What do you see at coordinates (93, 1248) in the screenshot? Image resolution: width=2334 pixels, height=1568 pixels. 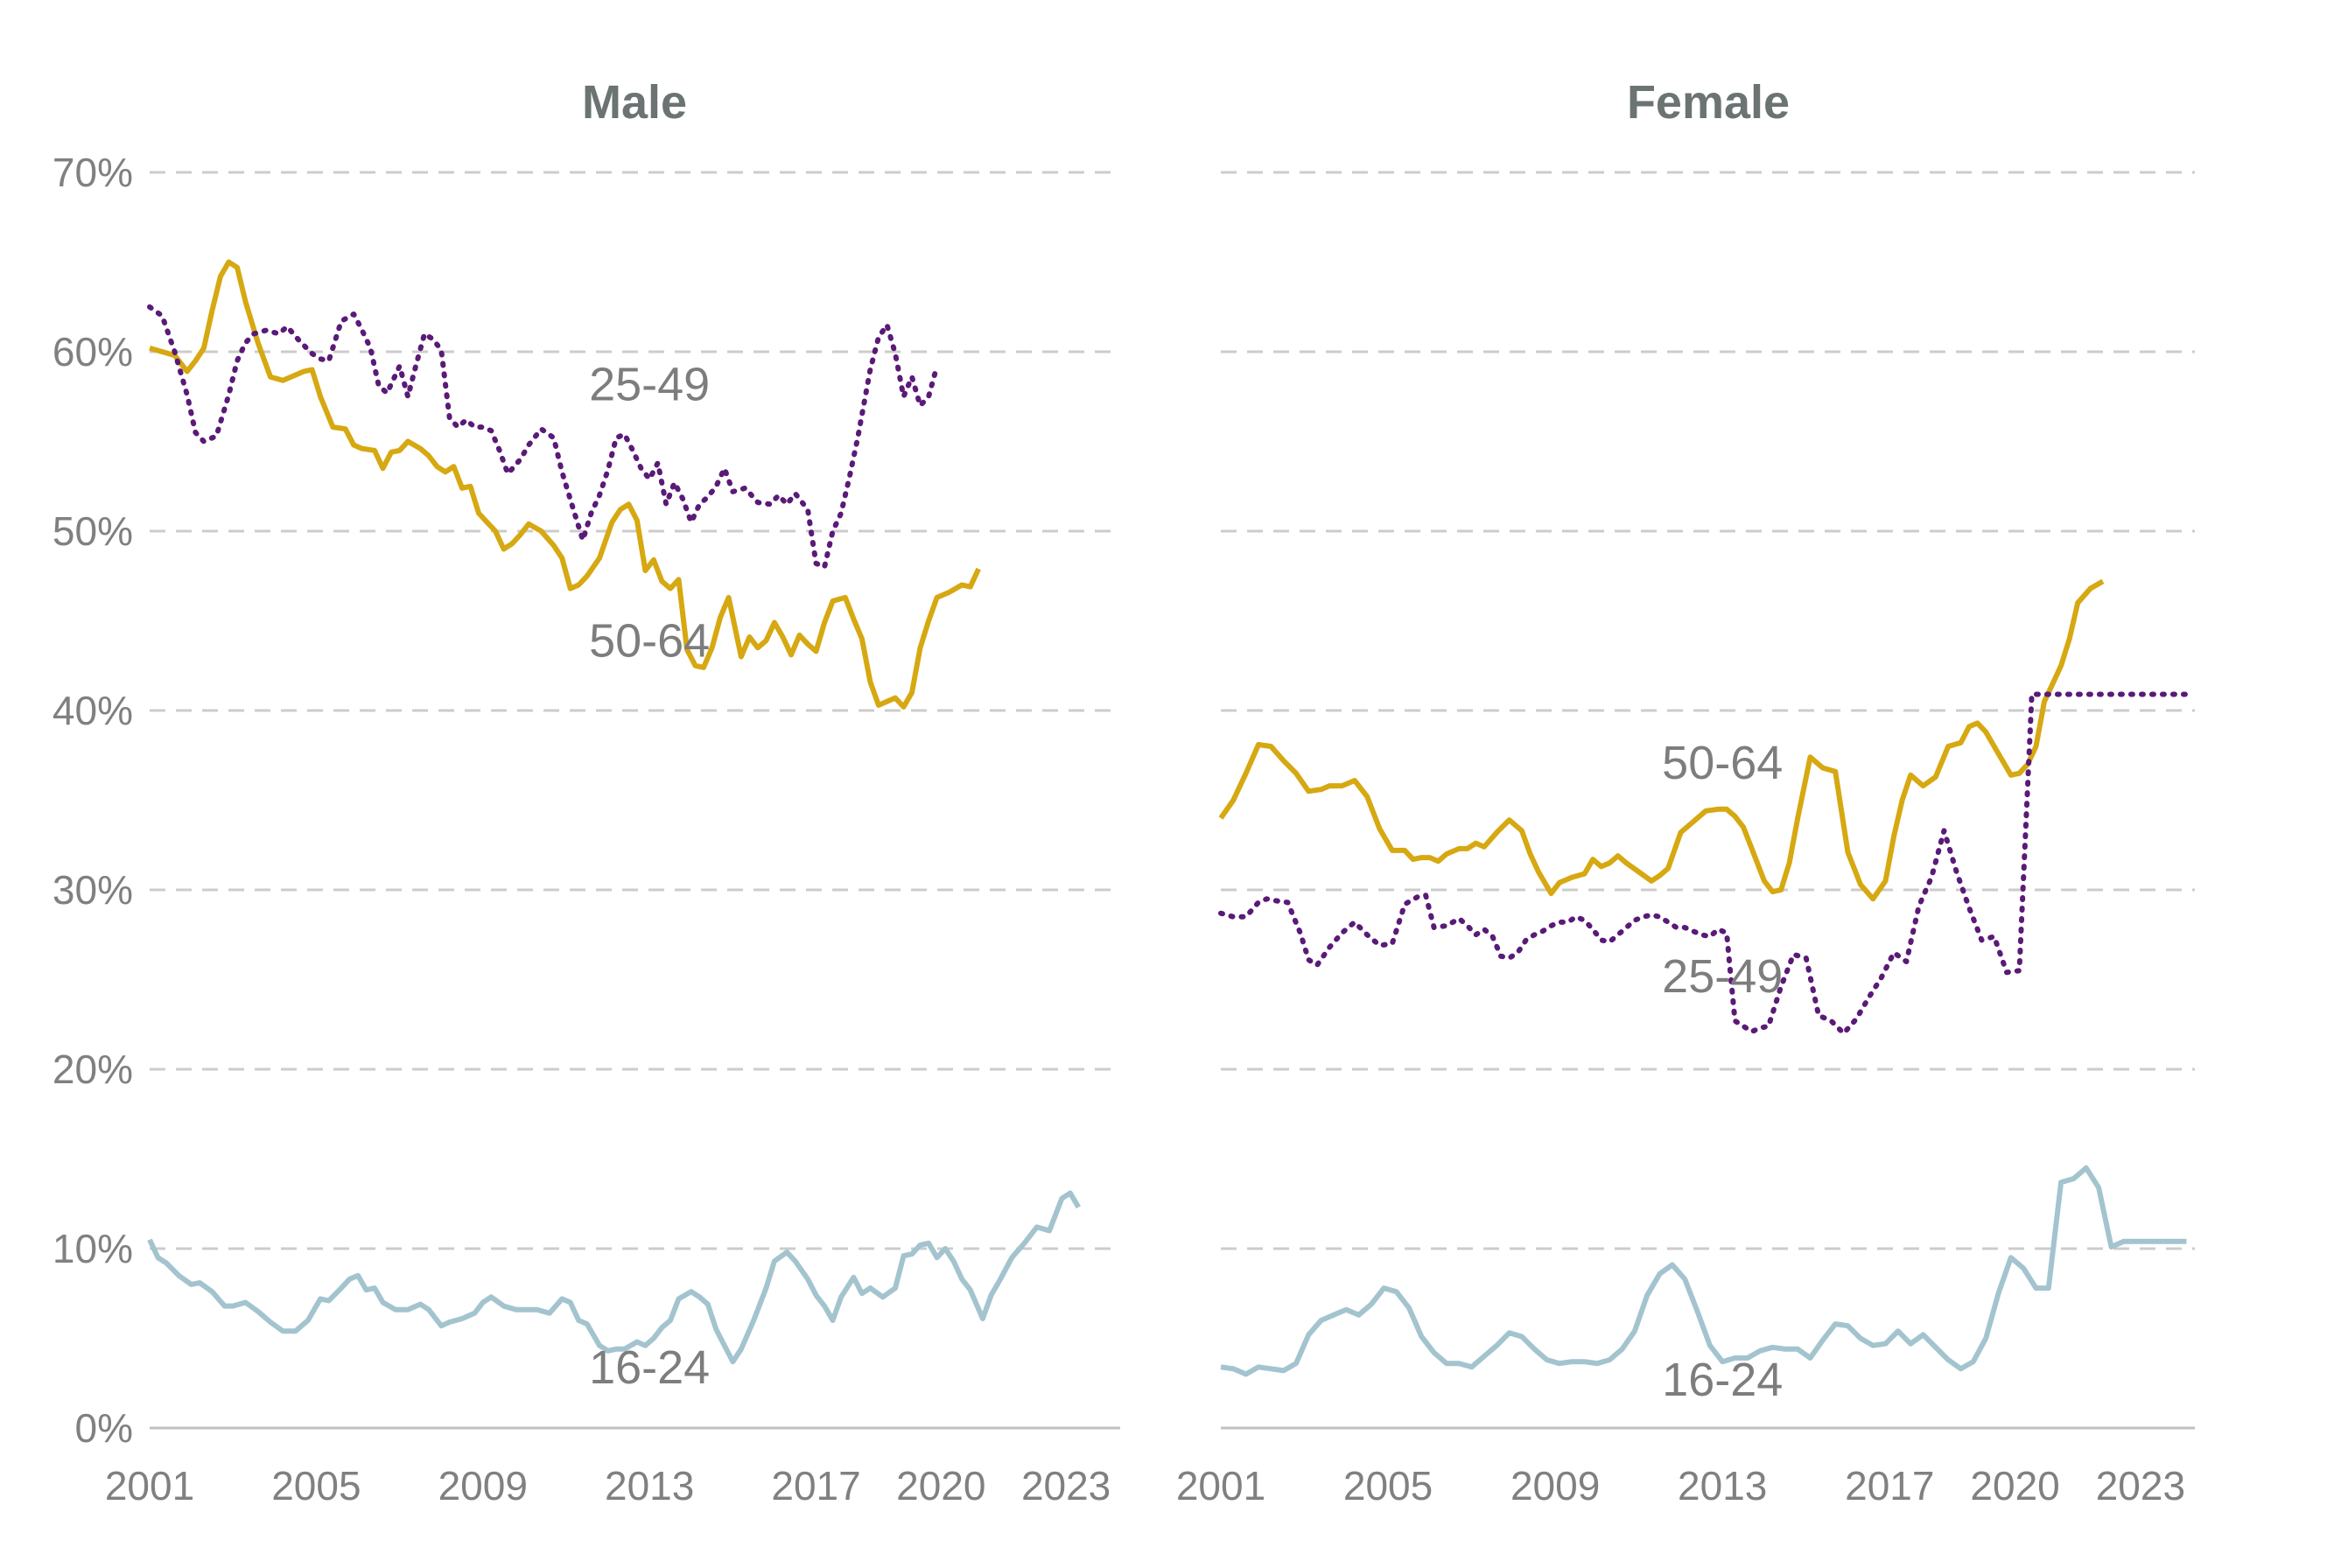 I see `y-tick-label: 10%` at bounding box center [93, 1248].